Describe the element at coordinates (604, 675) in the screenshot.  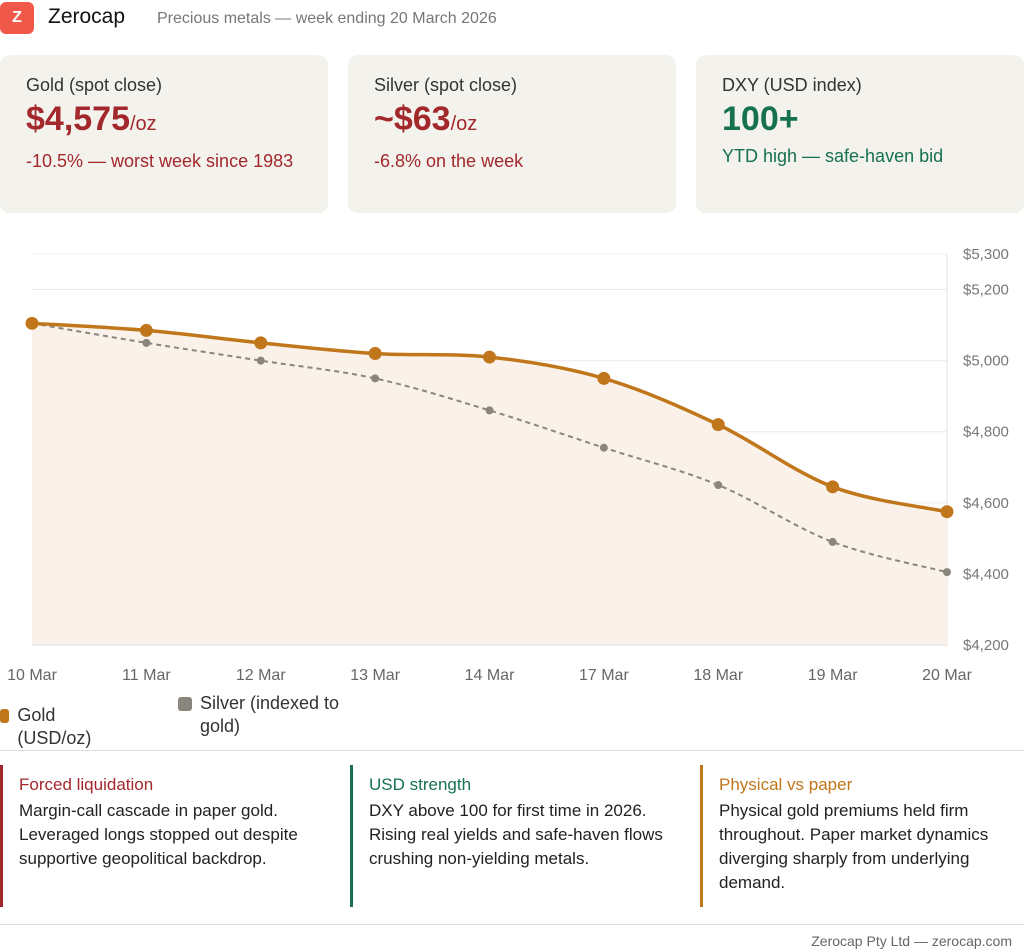
I see `x-tick-label: 17 Mar` at that location.